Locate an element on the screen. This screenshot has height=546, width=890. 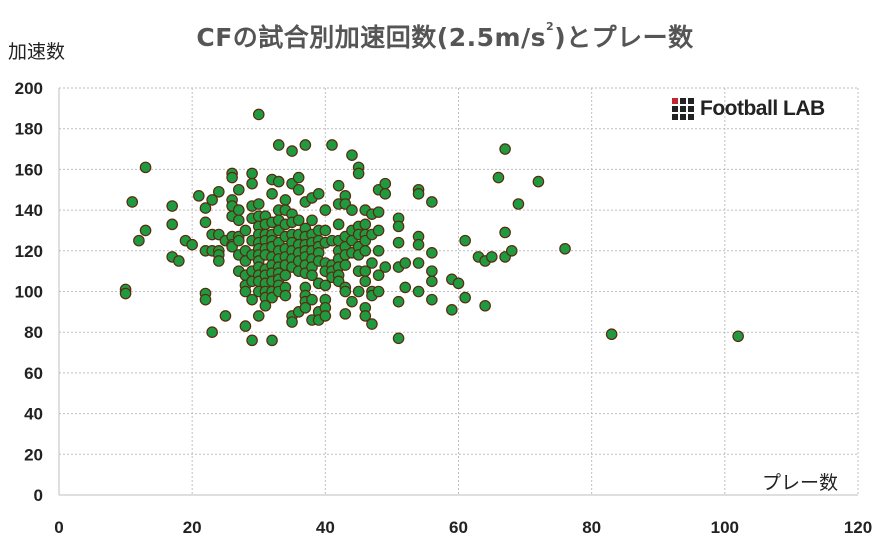
x-tick-label: 80 is located at coordinates (591, 527).